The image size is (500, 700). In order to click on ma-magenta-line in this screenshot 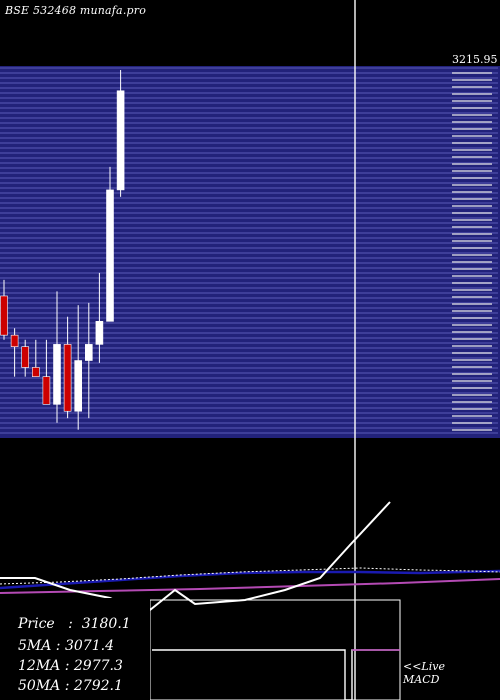, I will do `click(250, 586)`.